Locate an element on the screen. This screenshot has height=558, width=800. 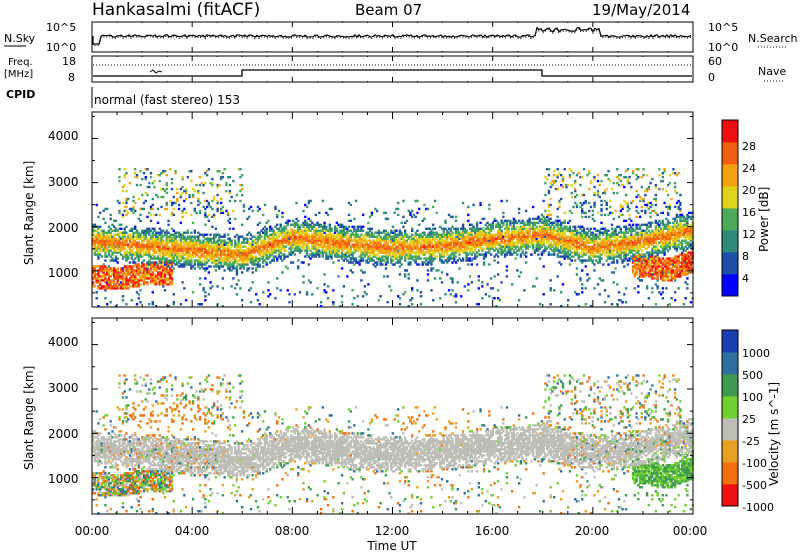
date-title: 19/May/2014 is located at coordinates (641, 10).